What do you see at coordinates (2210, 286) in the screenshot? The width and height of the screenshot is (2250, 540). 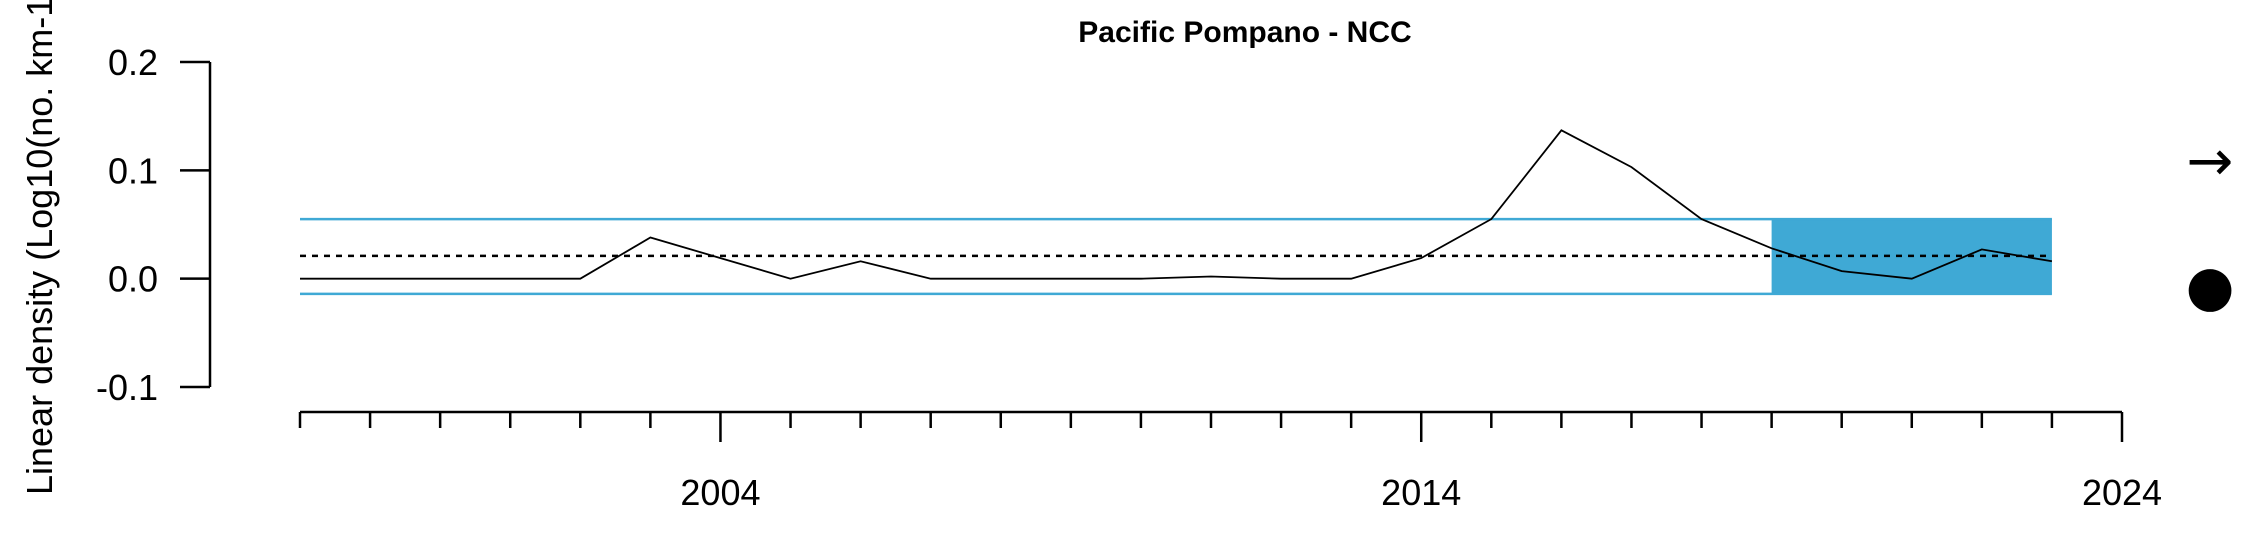 I see `mean-status-icon: ●` at bounding box center [2210, 286].